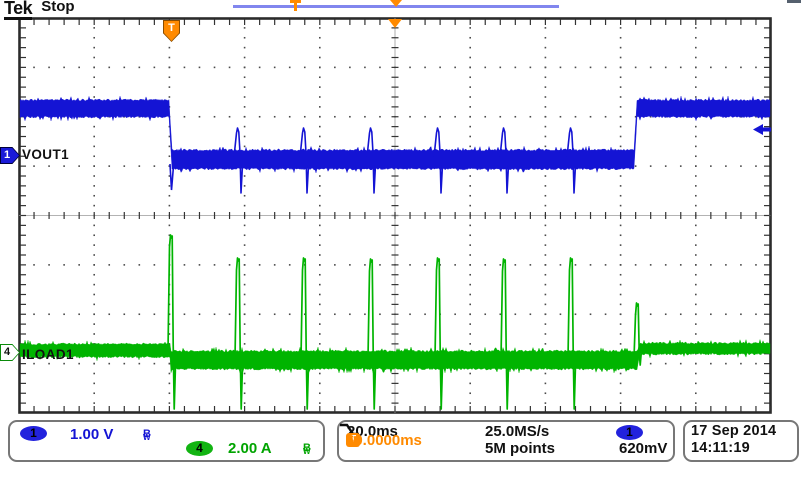  What do you see at coordinates (7, 155) in the screenshot?
I see `ch1-position-marker-number: 1` at bounding box center [7, 155].